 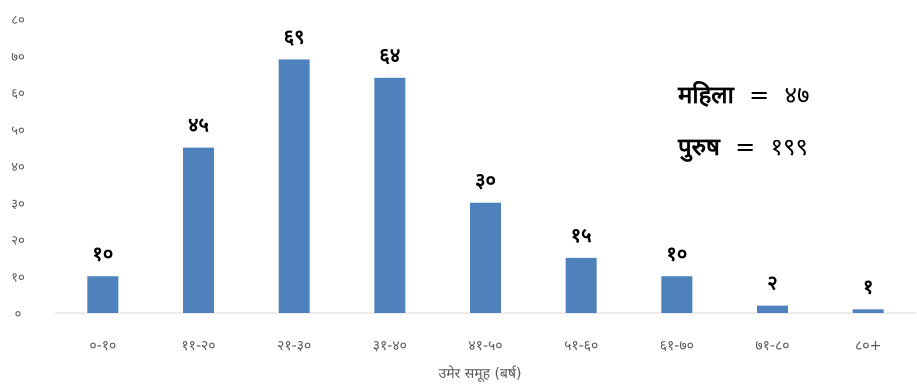 What do you see at coordinates (18, 241) in the screenshot?
I see `y-tick-label: २०` at bounding box center [18, 241].